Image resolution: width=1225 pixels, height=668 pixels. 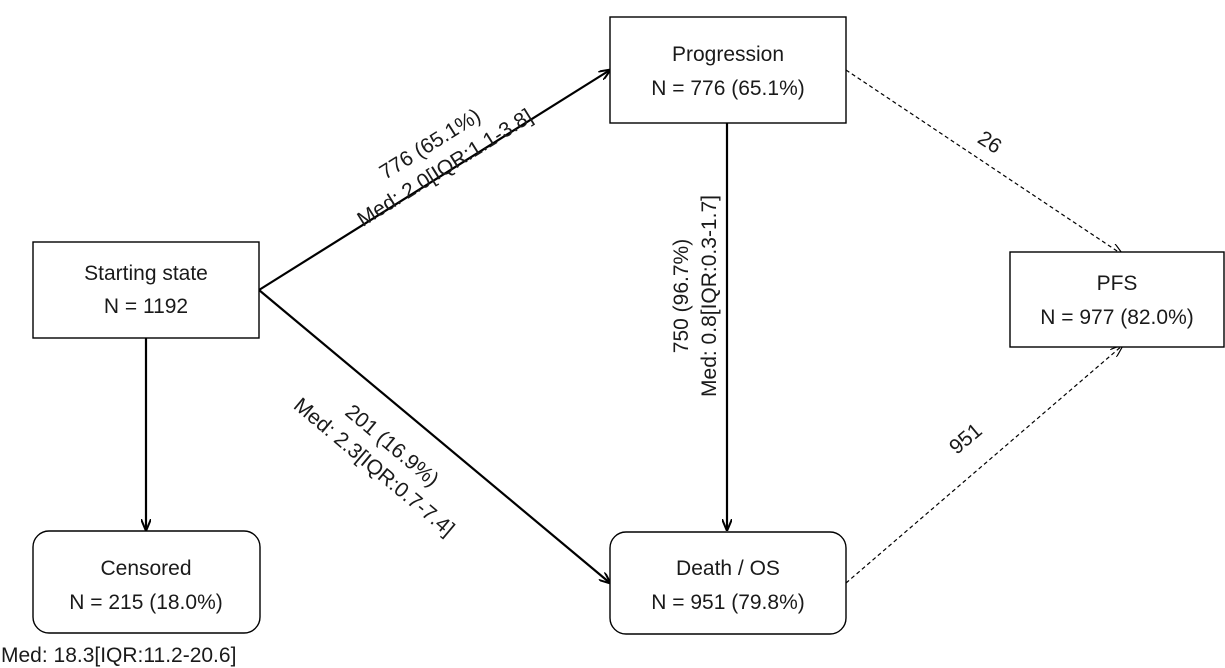 I want to click on edge-death-pfs-count: 951, so click(x=966, y=439).